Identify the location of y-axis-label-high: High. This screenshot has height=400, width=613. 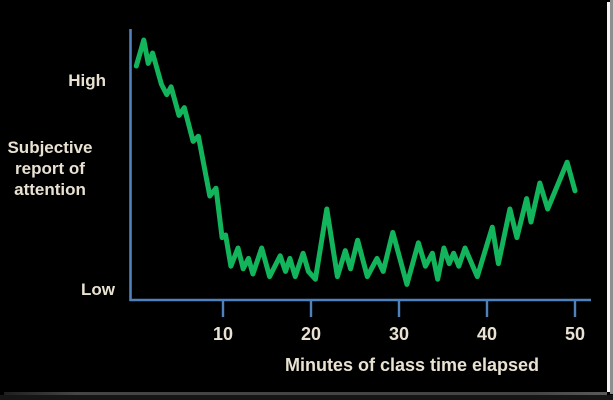
(87, 80).